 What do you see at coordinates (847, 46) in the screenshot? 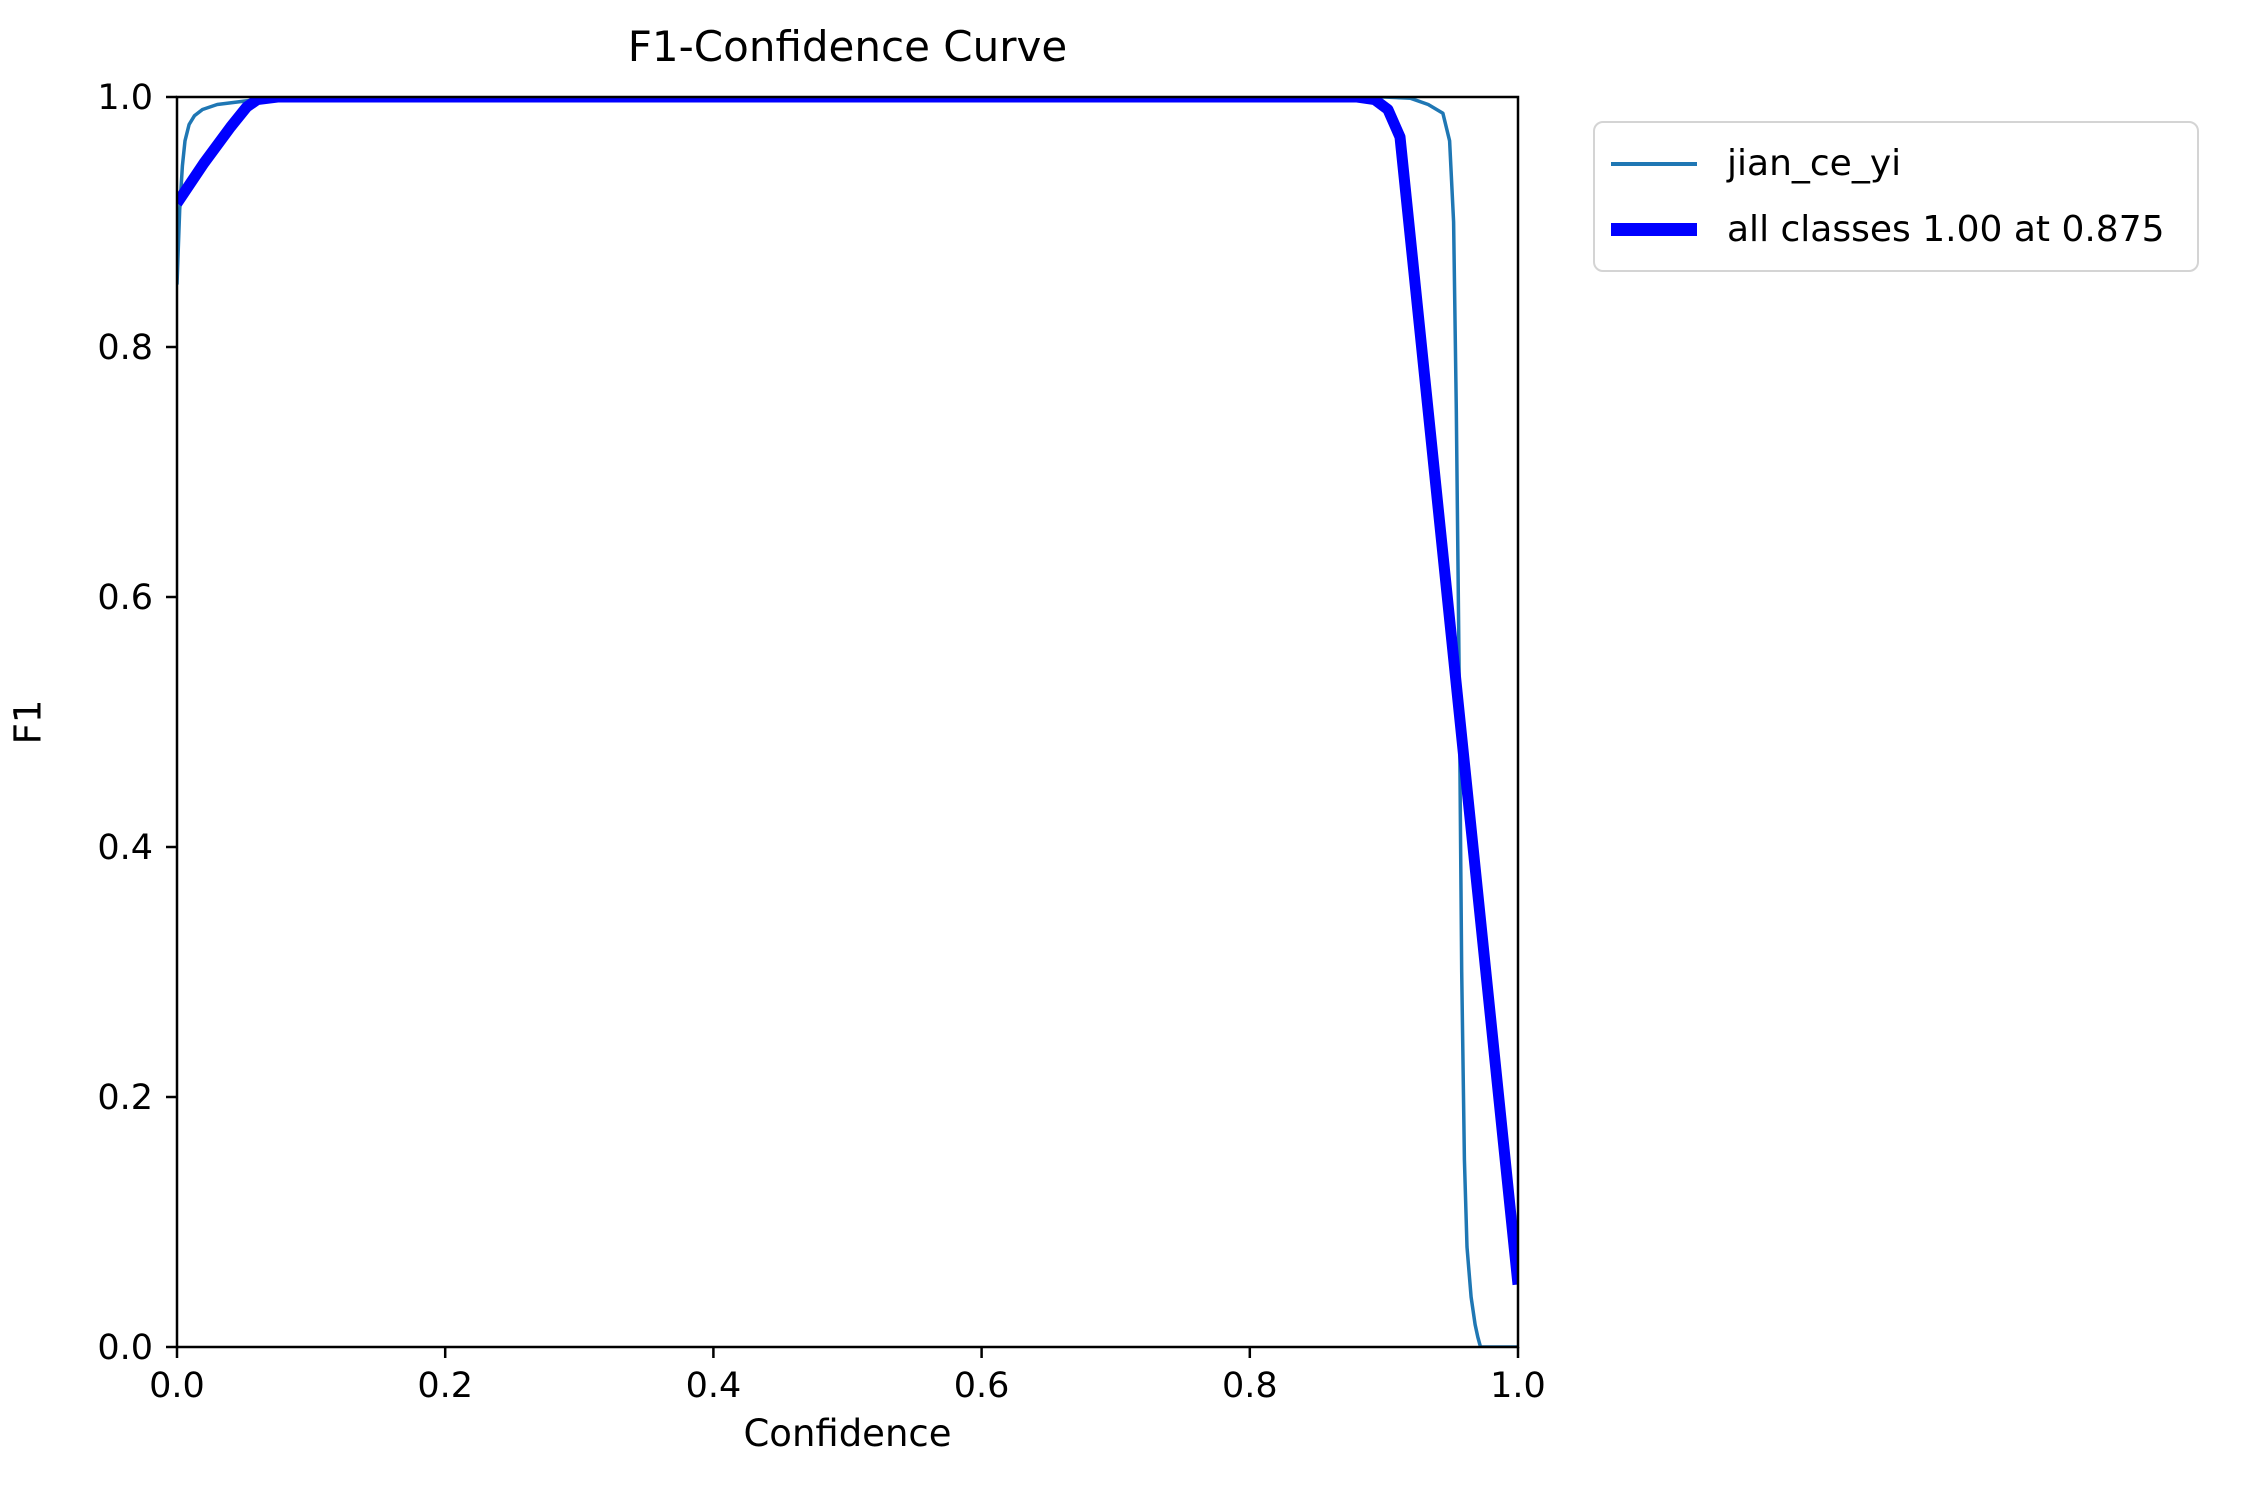
I see `chart-title: F1-Confidence Curve` at bounding box center [847, 46].